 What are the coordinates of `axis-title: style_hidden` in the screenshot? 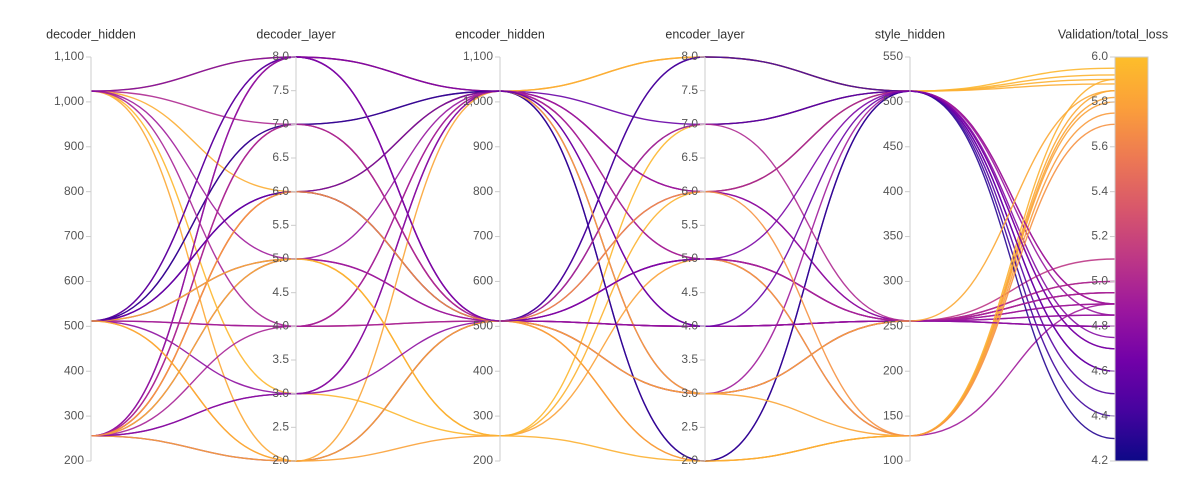 It's located at (910, 34).